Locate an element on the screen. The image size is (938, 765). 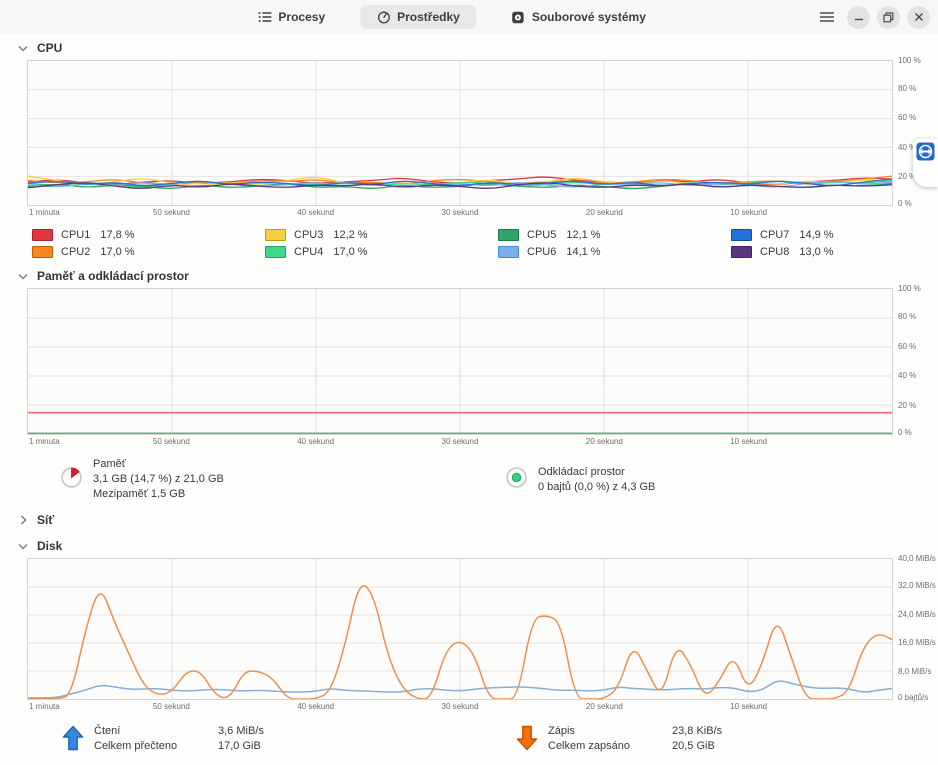
cpu7-legend-item: CPU7 14,9 % is located at coordinates (834, 234).